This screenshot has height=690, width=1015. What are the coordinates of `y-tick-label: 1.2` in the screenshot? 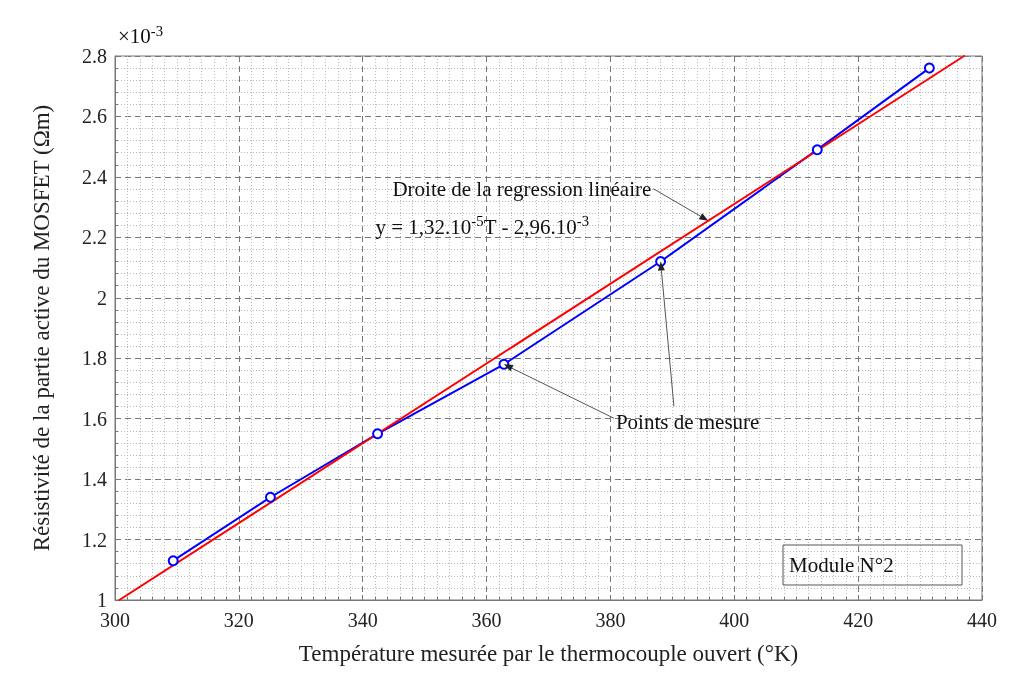 It's located at (94, 539).